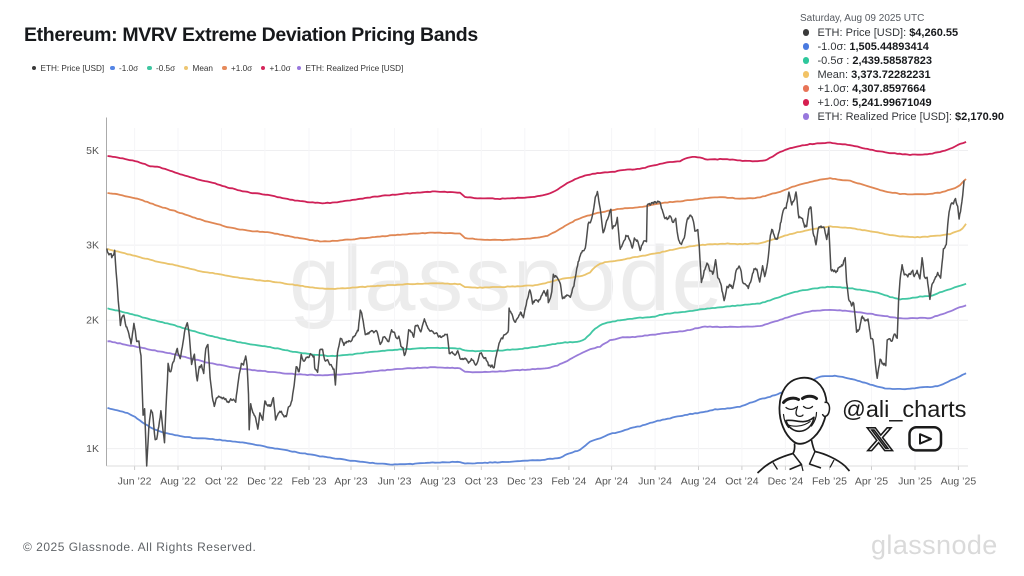  Describe the element at coordinates (438, 482) in the screenshot. I see `svg-text: Aug ’23` at that location.